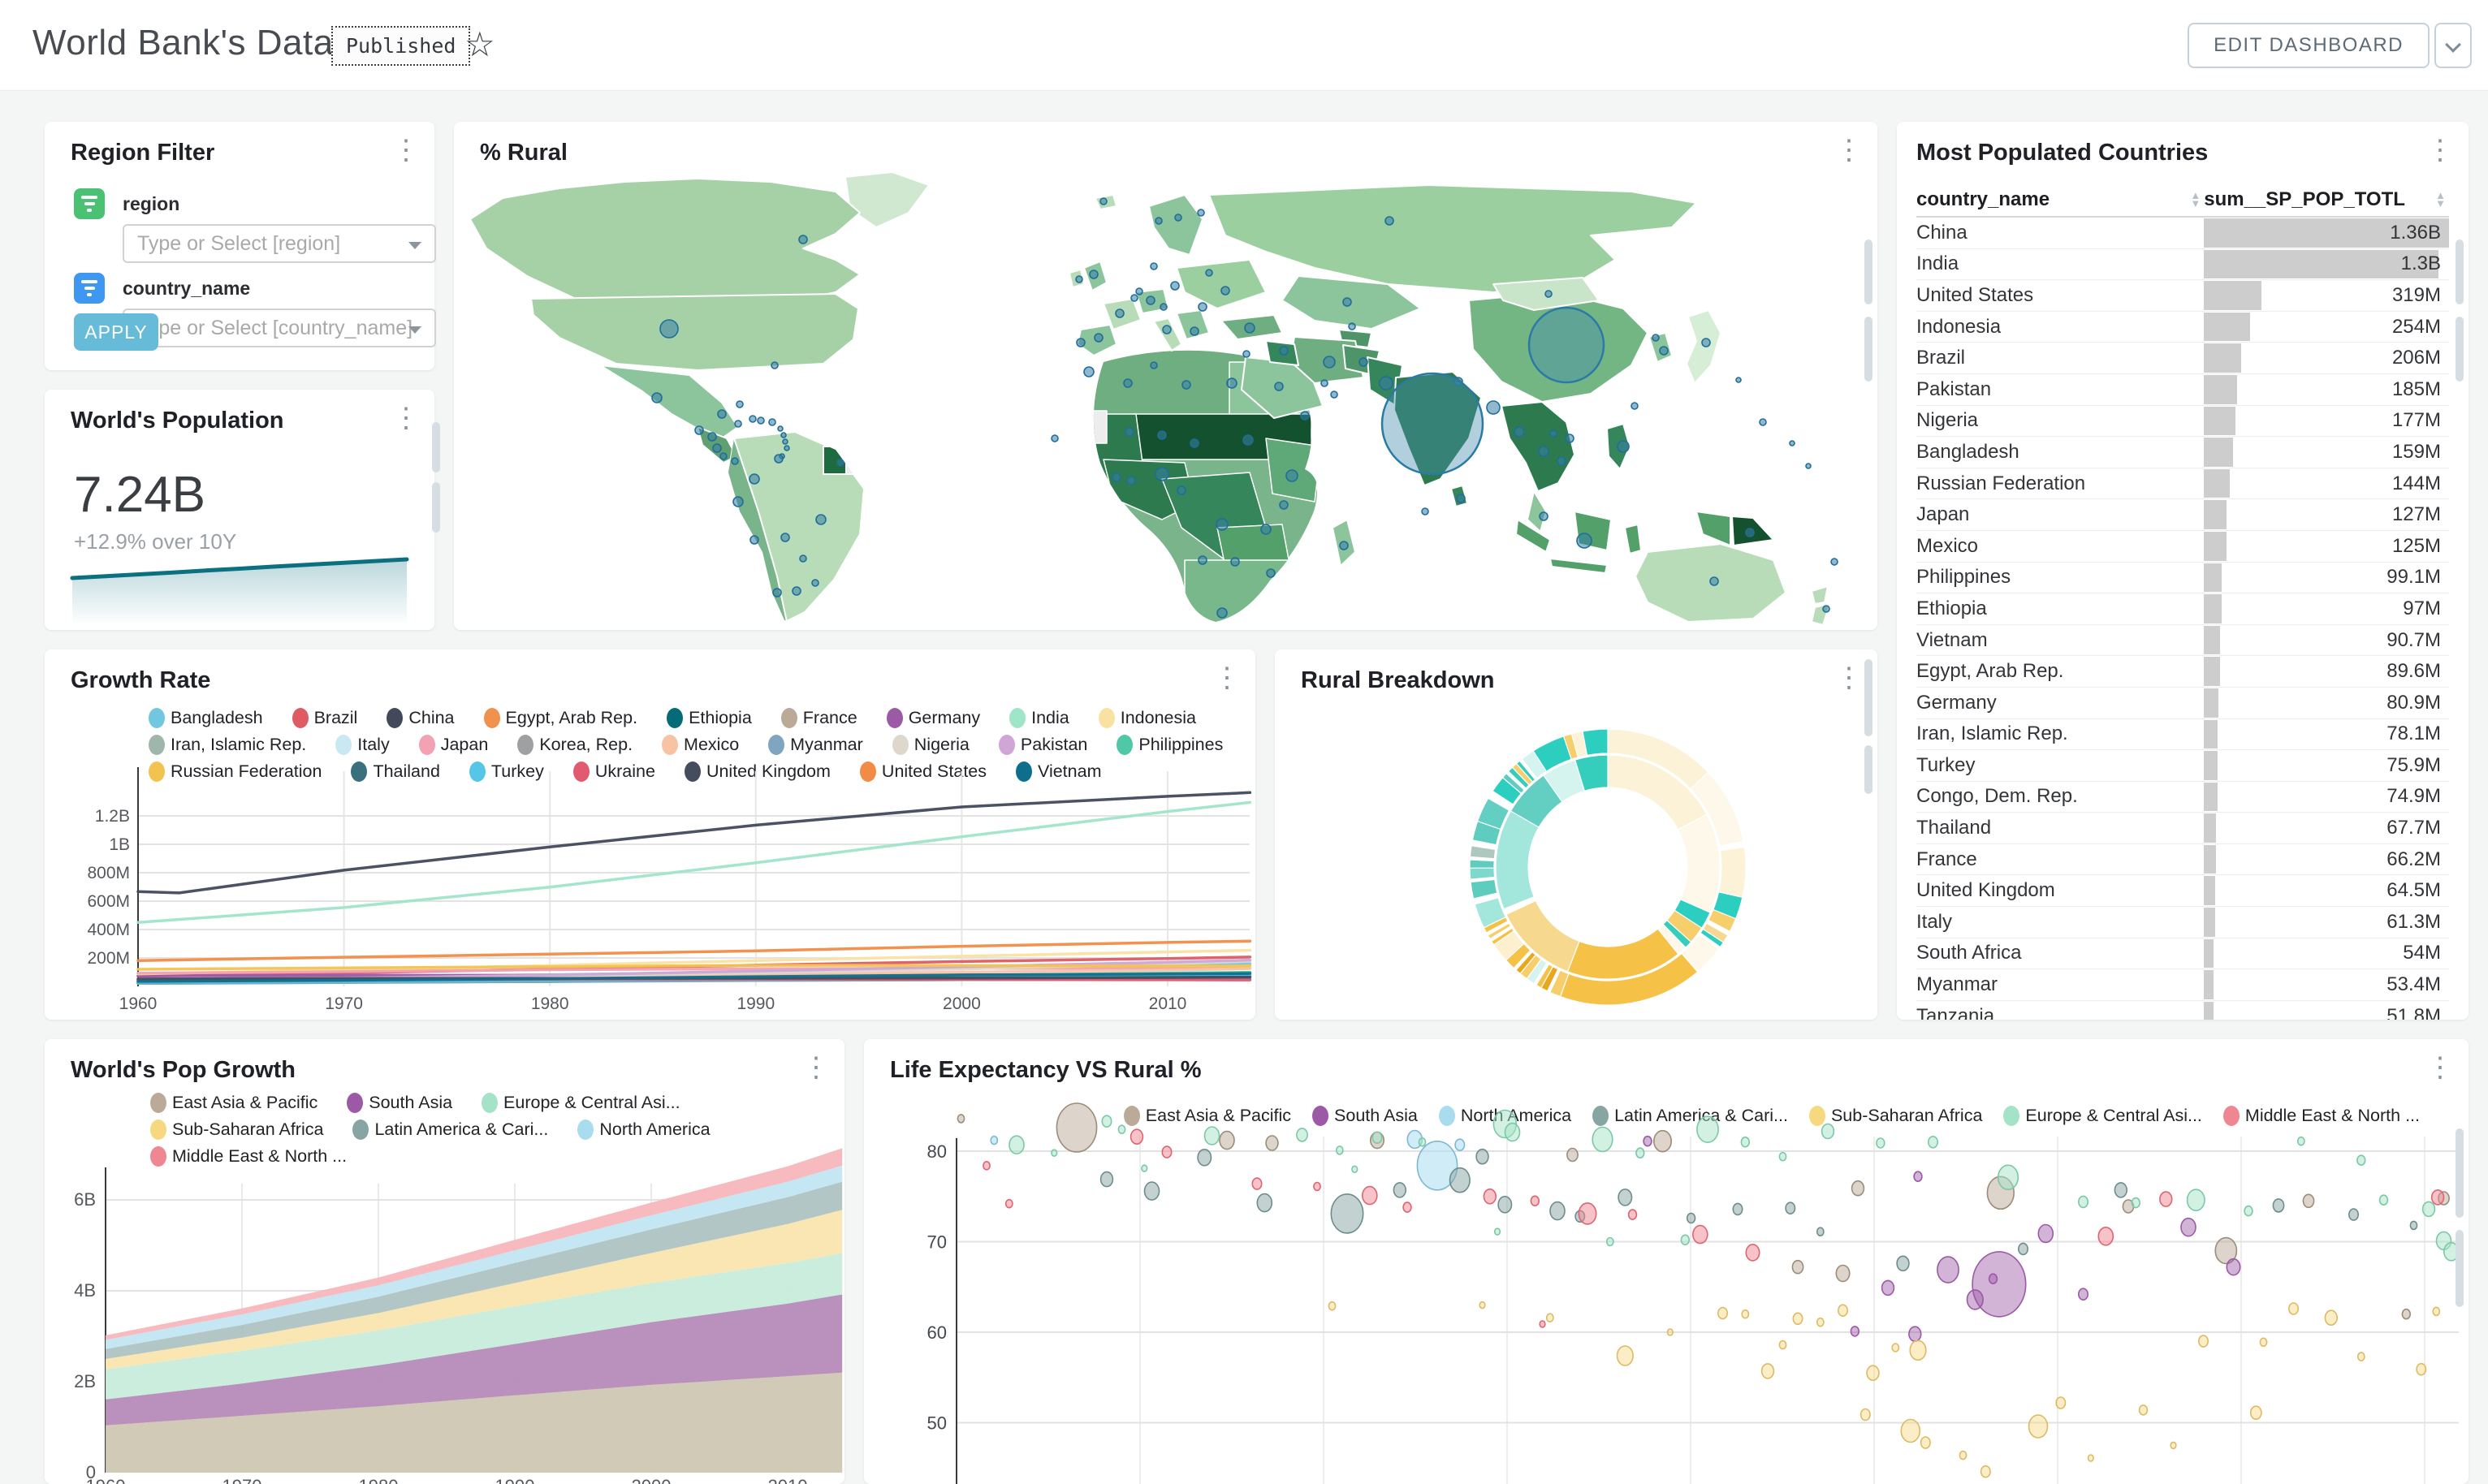 This screenshot has height=1484, width=2488. Describe the element at coordinates (815, 745) in the screenshot. I see `legend-item: Myanmar` at that location.